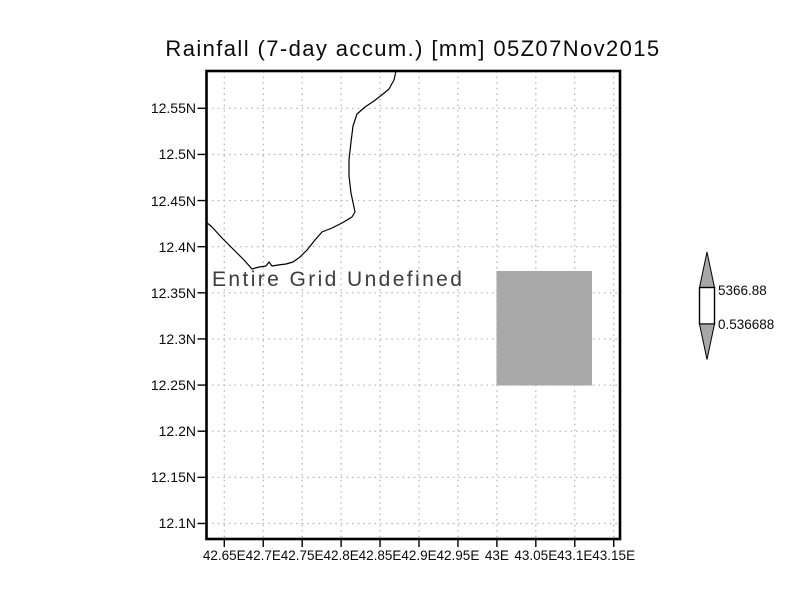  I want to click on lat-tick-label: 12.45N, so click(173, 200).